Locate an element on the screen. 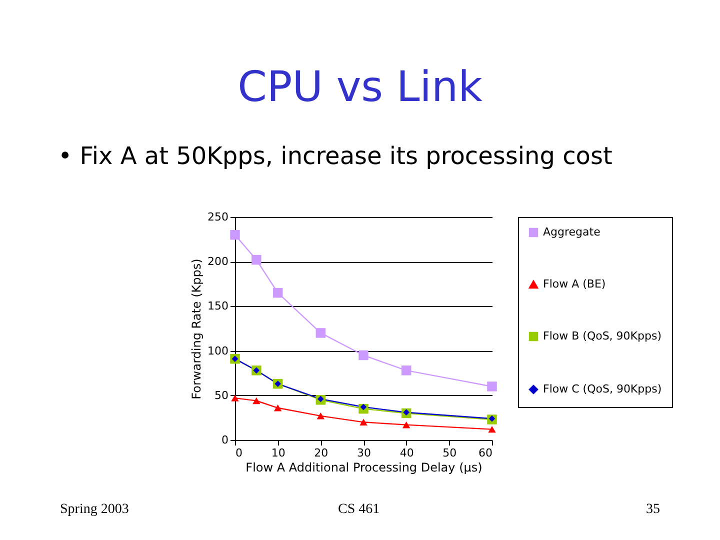 The height and width of the screenshot is (540, 720). x-tick-label: 60 is located at coordinates (485, 453).